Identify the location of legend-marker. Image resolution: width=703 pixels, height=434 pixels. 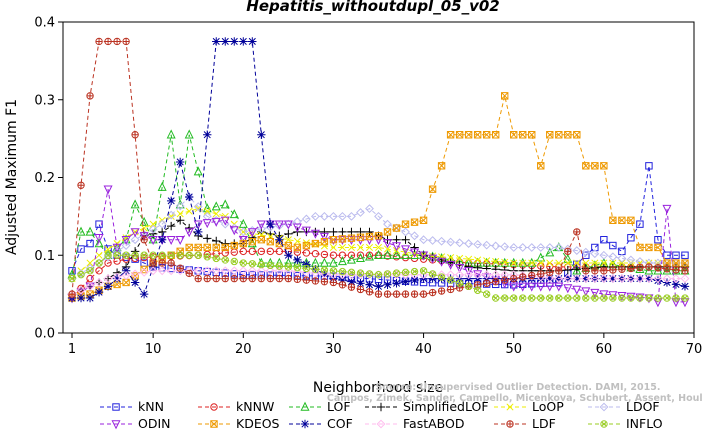
(214, 424).